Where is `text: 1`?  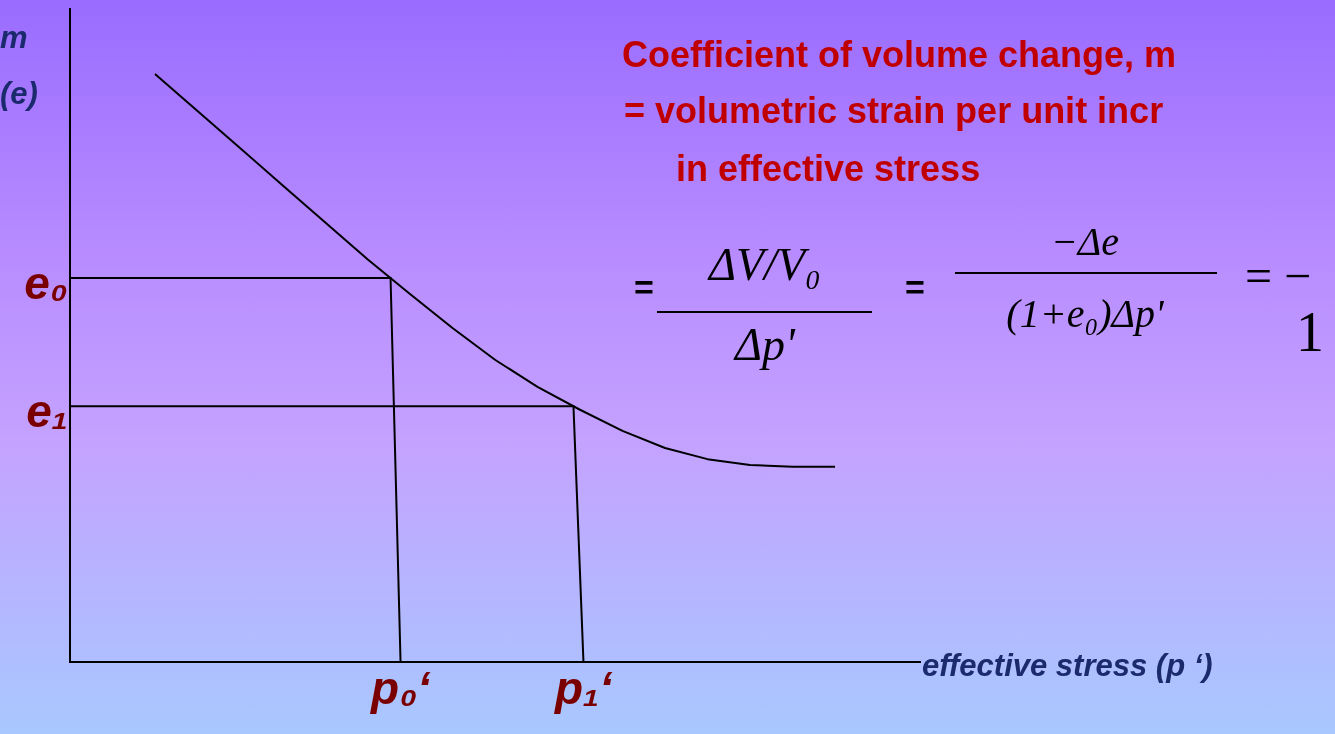
text: 1 is located at coordinates (1310, 332).